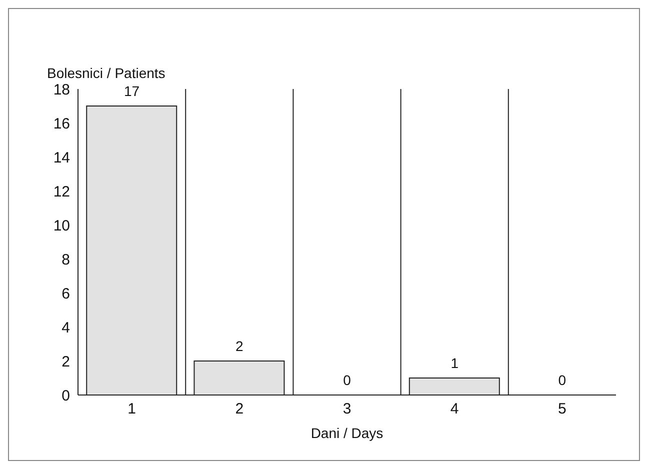 The height and width of the screenshot is (469, 648). Describe the element at coordinates (61, 123) in the screenshot. I see `y-tick-label: 16` at that location.